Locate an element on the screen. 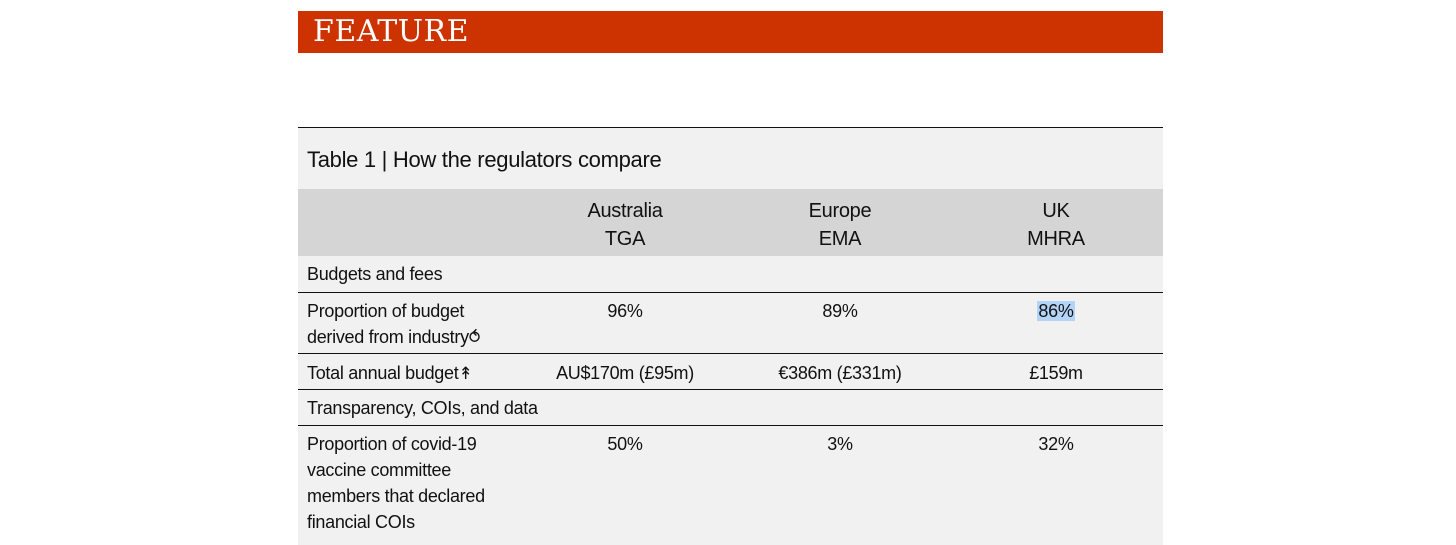  column-header-uk: UK MHRA is located at coordinates (1056, 225).